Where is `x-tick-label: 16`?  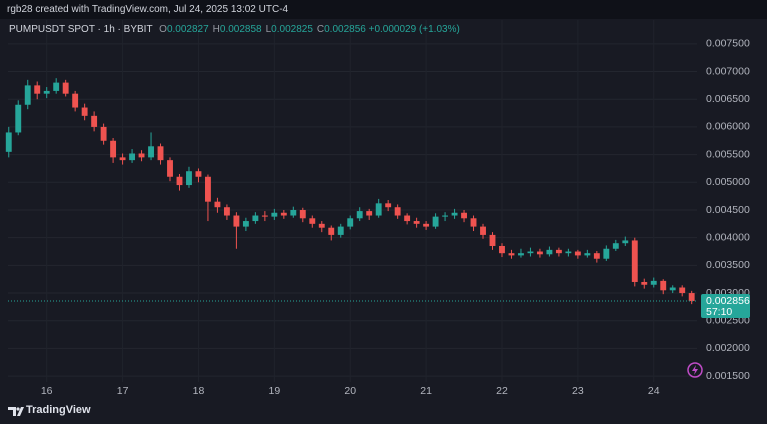
x-tick-label: 16 is located at coordinates (47, 391).